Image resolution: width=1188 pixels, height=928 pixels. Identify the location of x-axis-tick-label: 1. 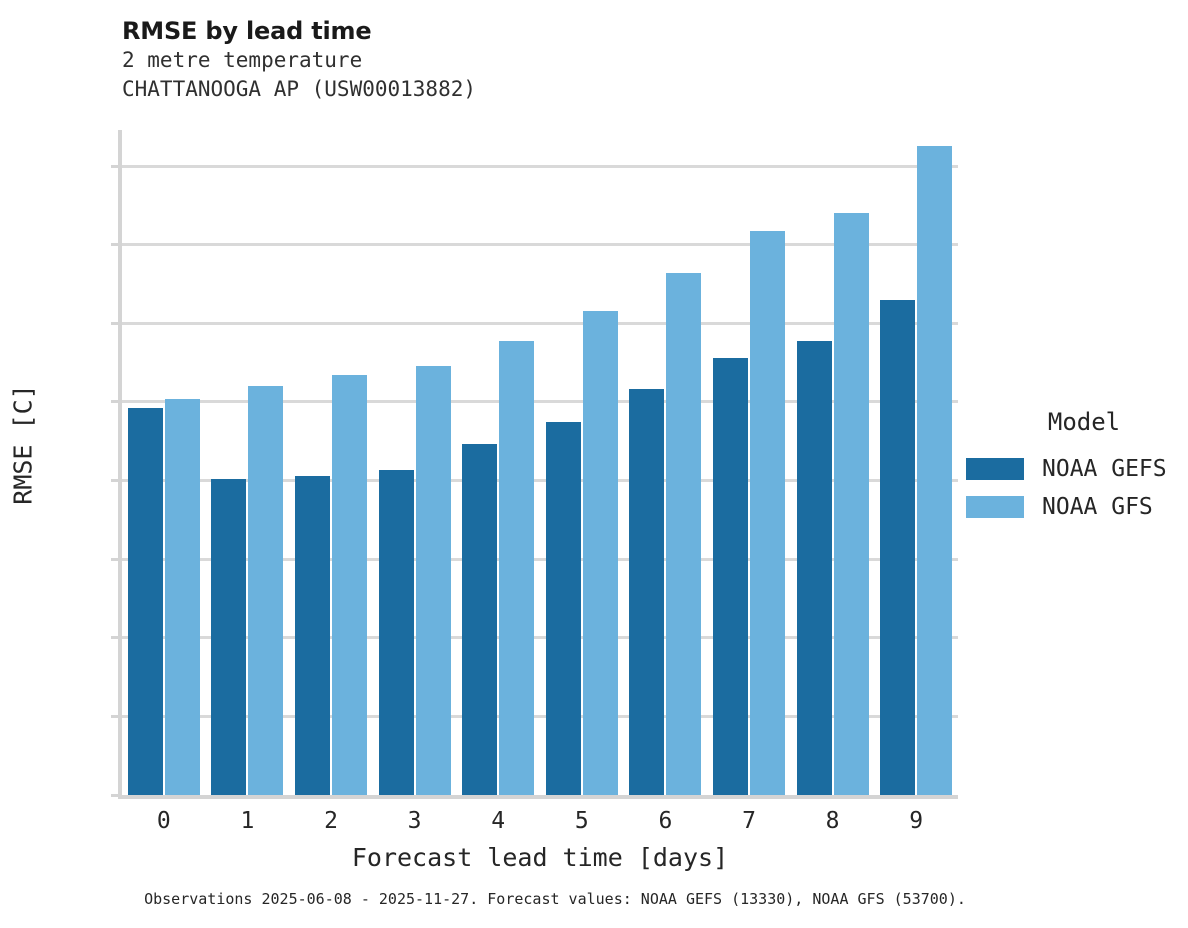
(247, 821).